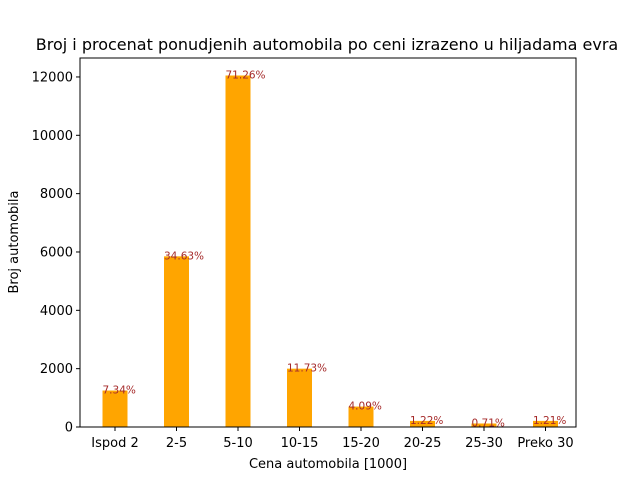 The height and width of the screenshot is (480, 640). Describe the element at coordinates (246, 76) in the screenshot. I see `data-label-2: 71.26%` at that location.